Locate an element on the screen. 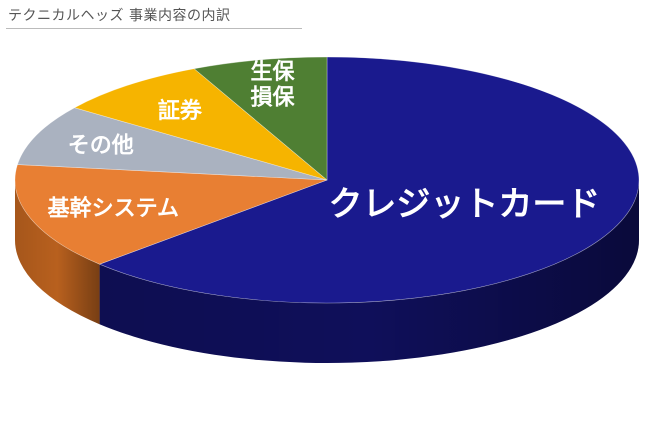  slice-label-4: 生保損保 is located at coordinates (273, 85).